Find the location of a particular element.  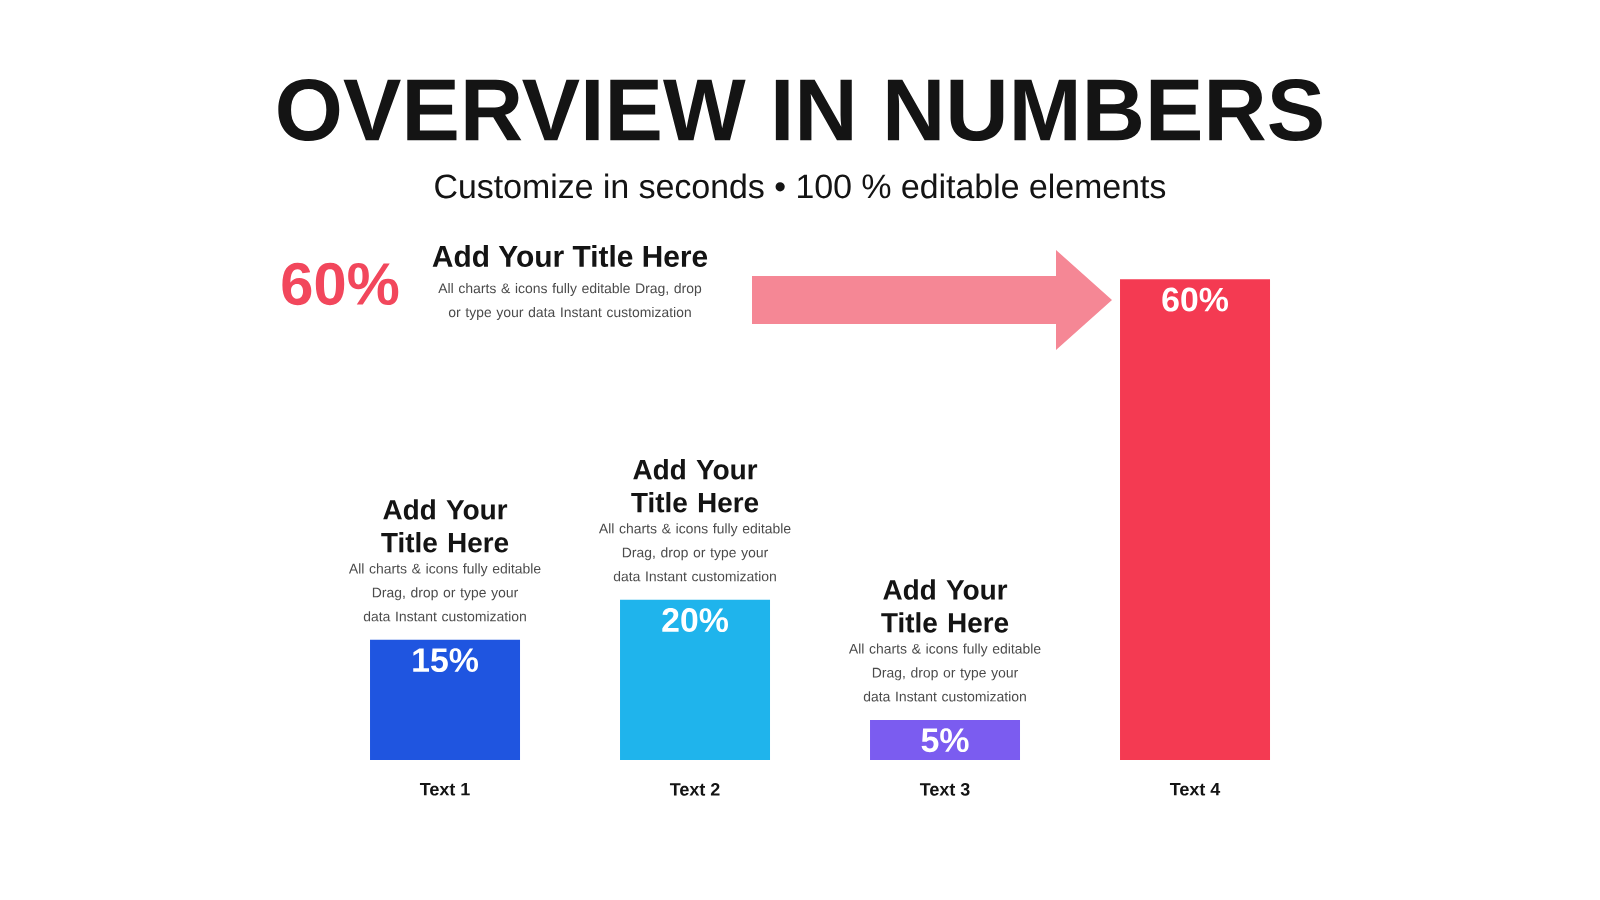

data-label: 5% is located at coordinates (945, 740).